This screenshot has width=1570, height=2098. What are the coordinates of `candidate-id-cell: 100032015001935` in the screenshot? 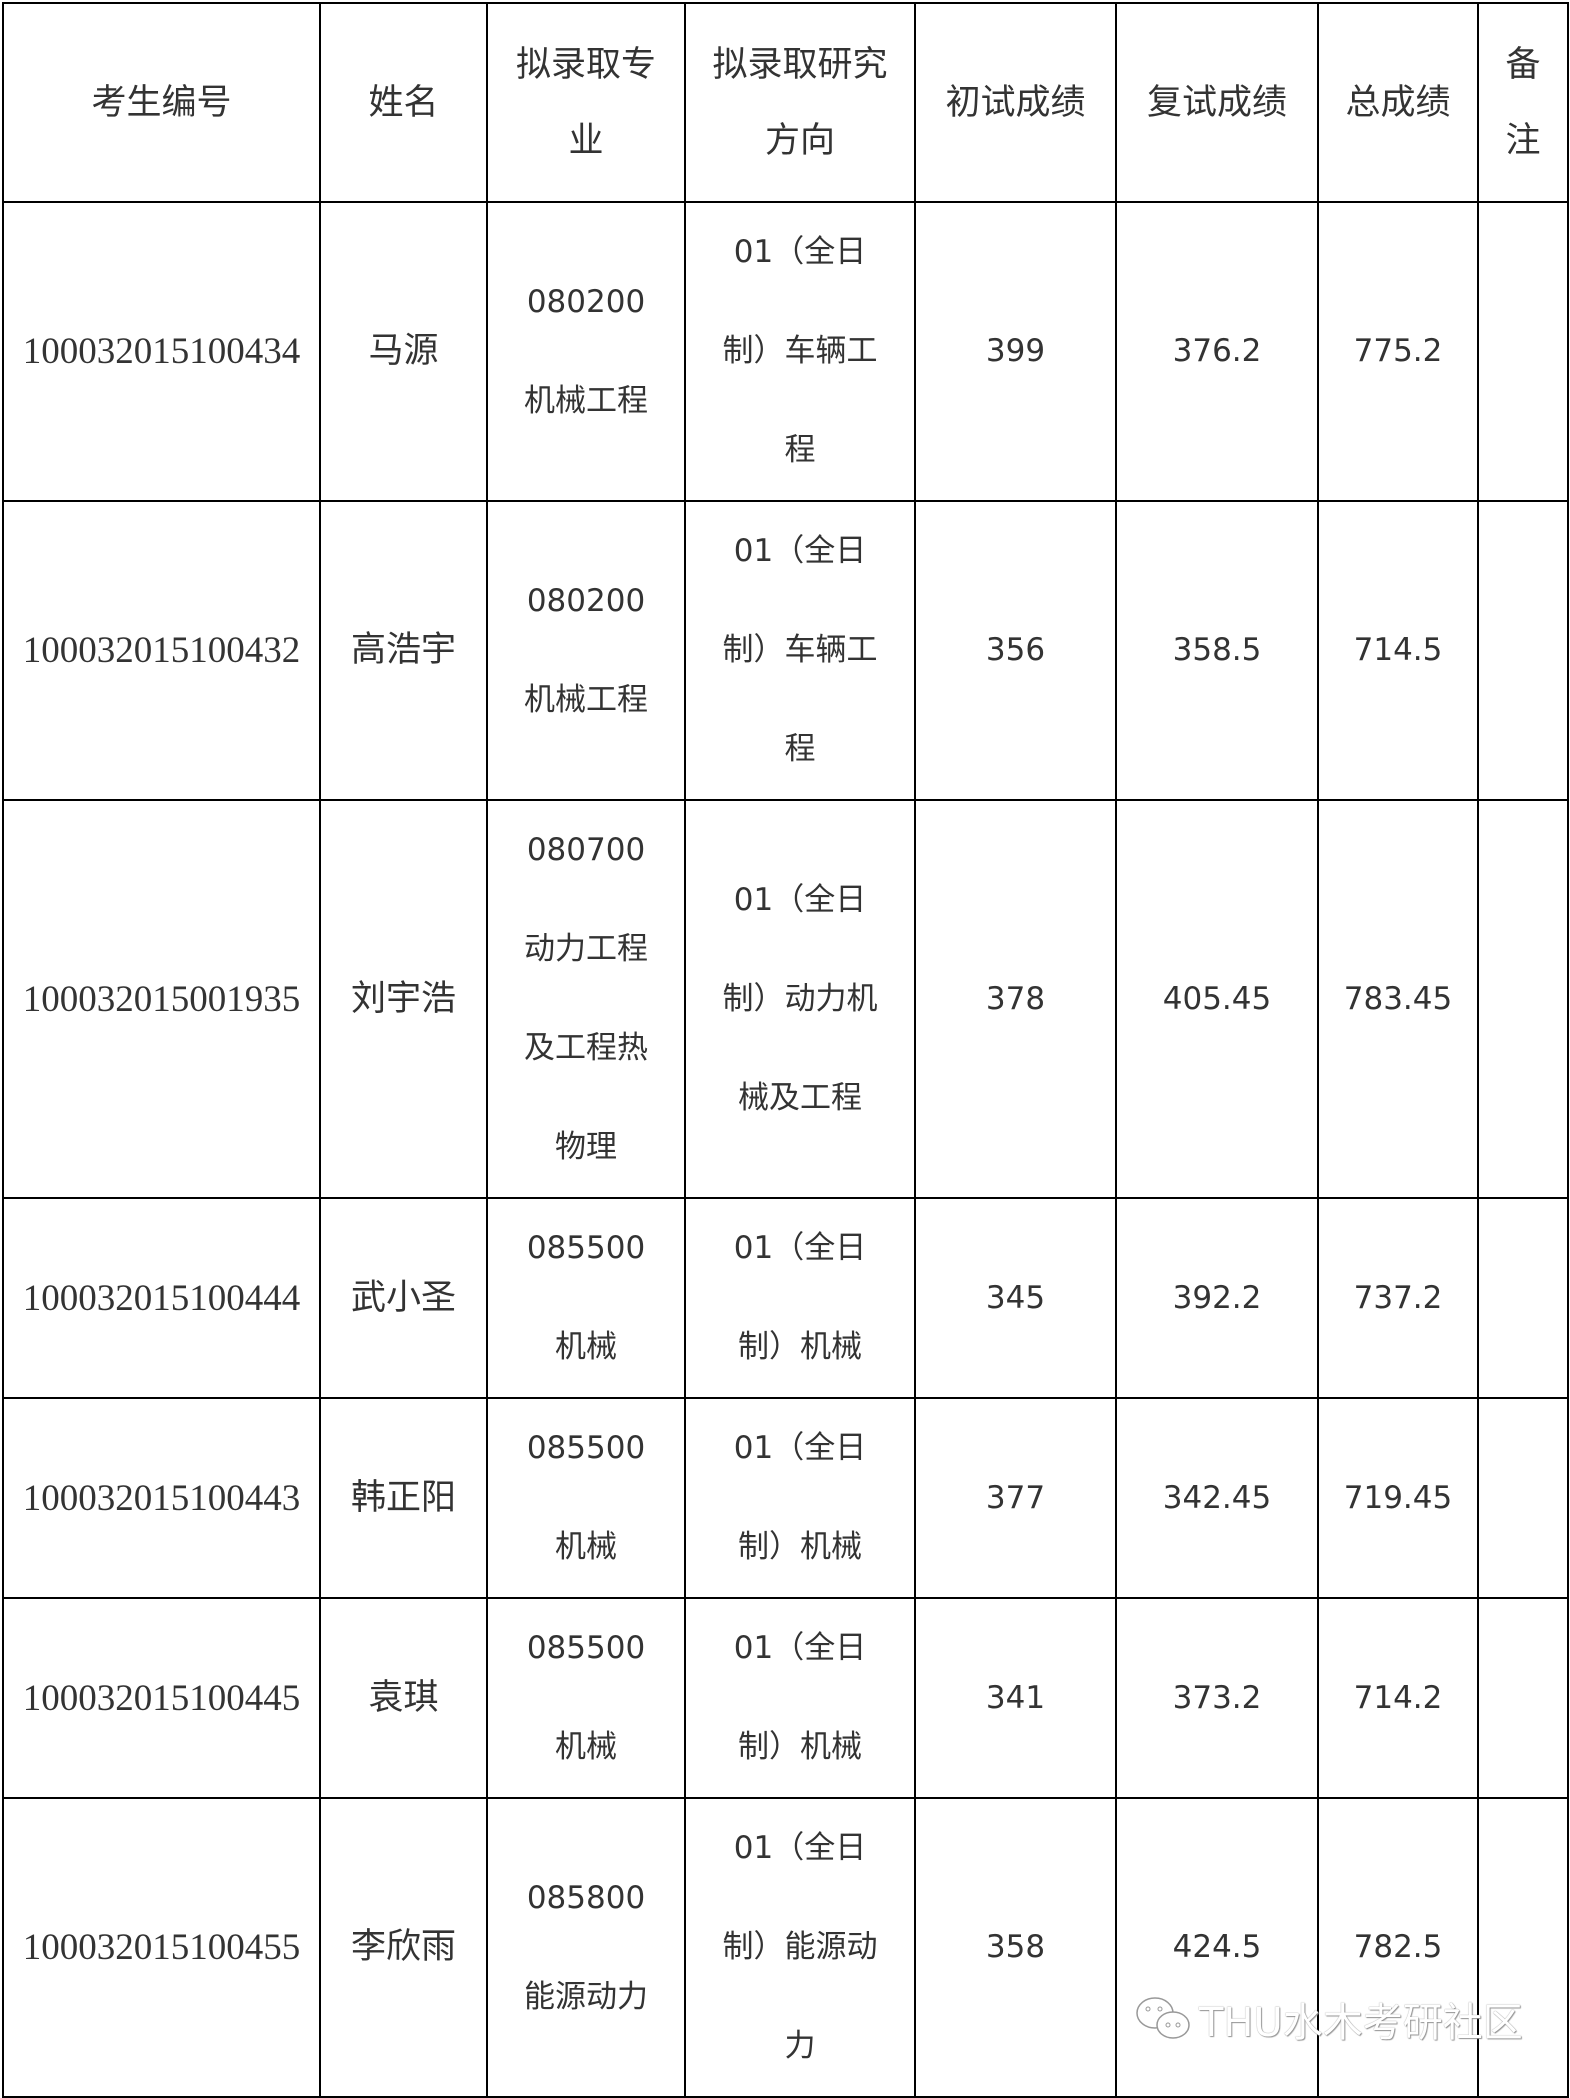 It's located at (161, 999).